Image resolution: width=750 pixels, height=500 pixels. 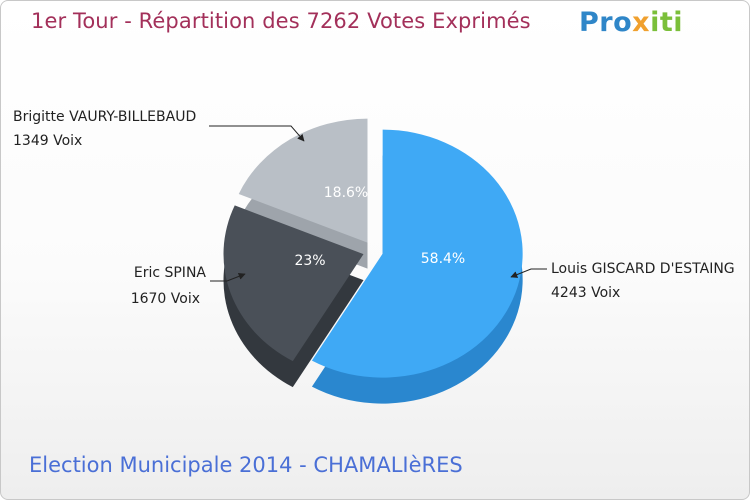 What do you see at coordinates (346, 193) in the screenshot?
I see `slice-percent-label-vaury: 18.6%` at bounding box center [346, 193].